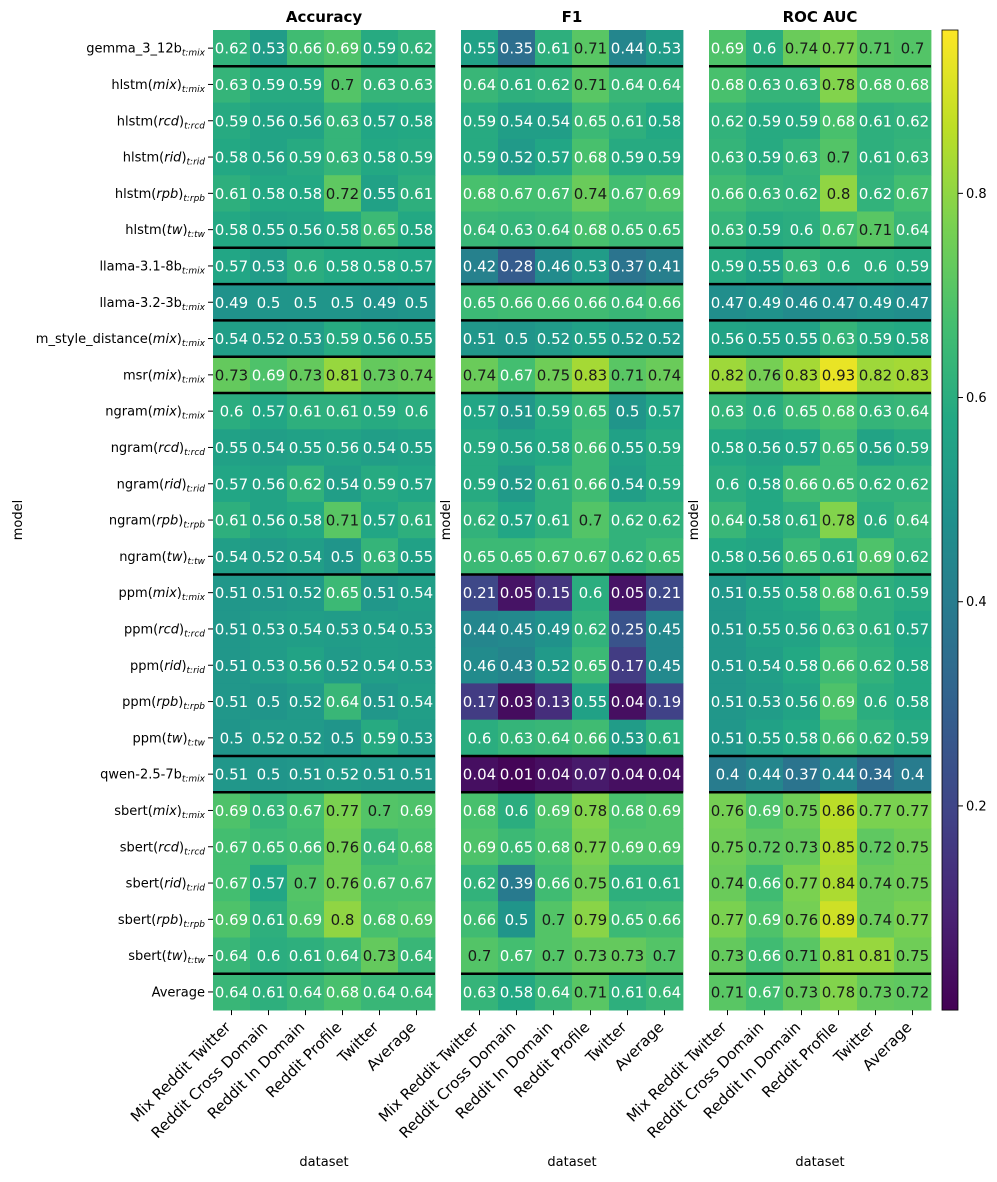 The image size is (997, 1182). I want to click on row-label-base: llama-3.1-8b, so click(140, 266).